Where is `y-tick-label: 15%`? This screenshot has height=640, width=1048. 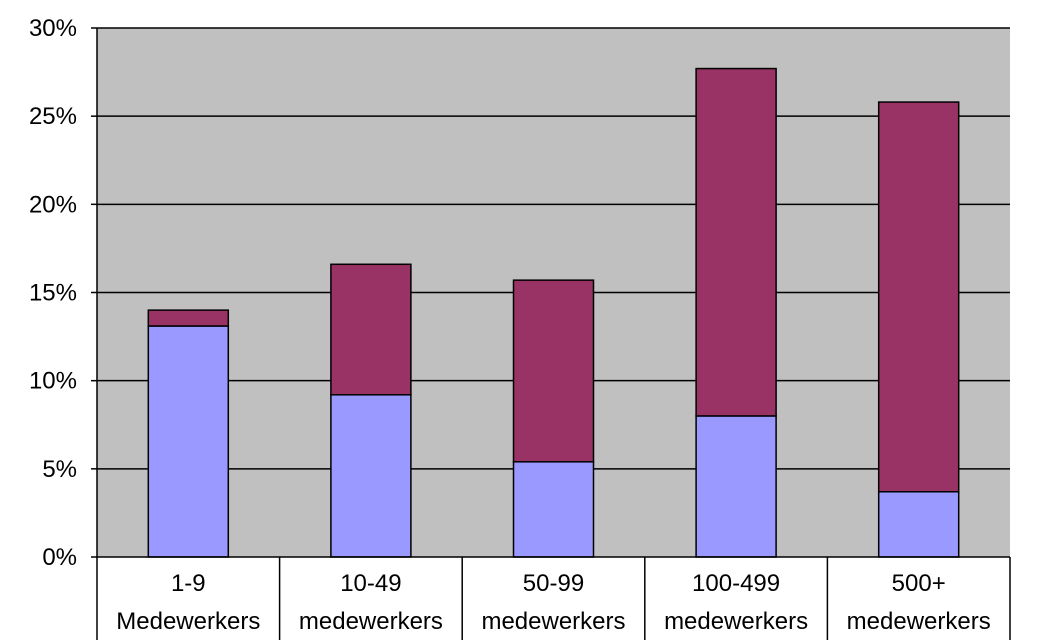 y-tick-label: 15% is located at coordinates (53, 293).